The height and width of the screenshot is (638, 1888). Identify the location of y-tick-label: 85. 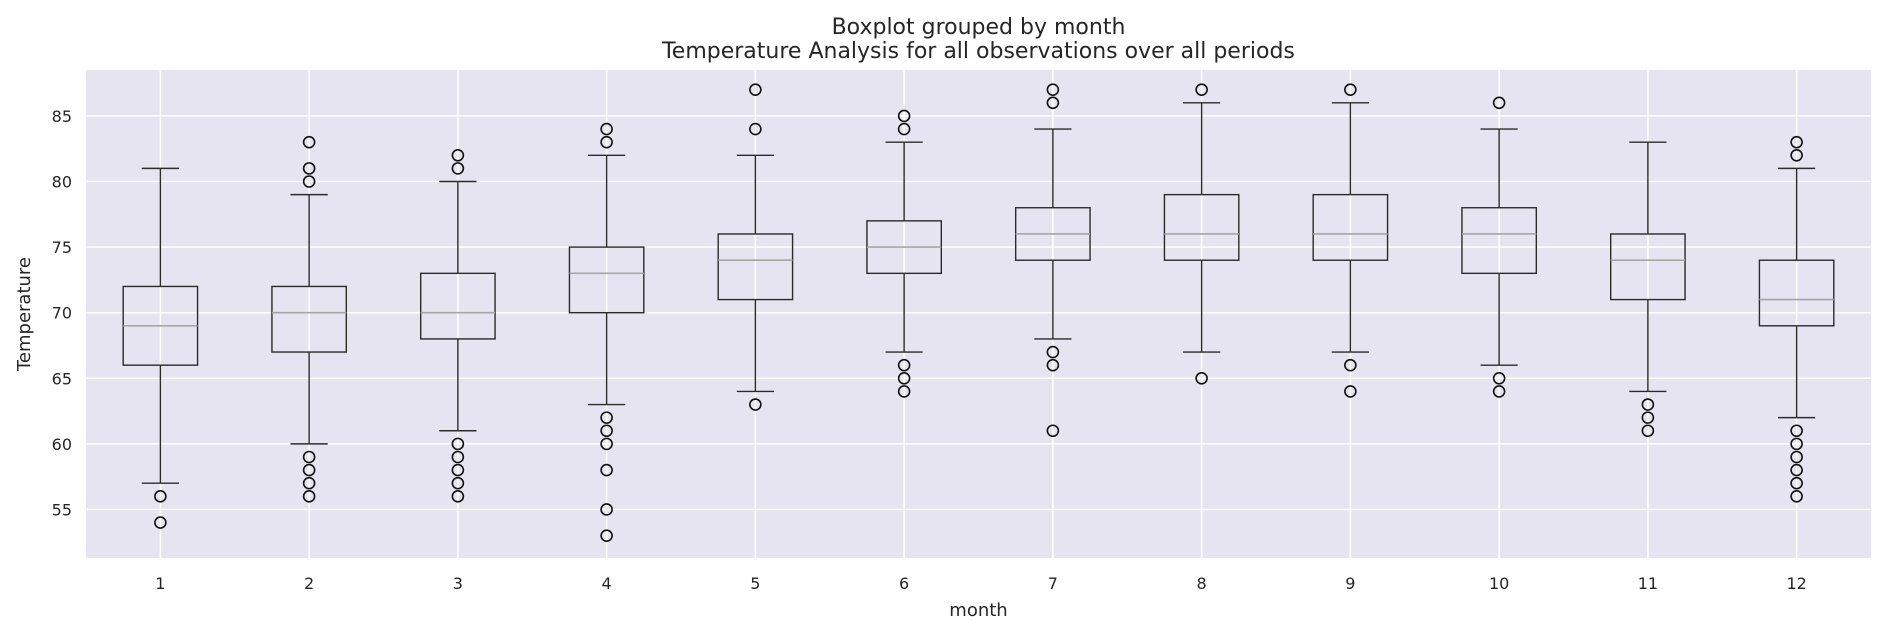
(62, 116).